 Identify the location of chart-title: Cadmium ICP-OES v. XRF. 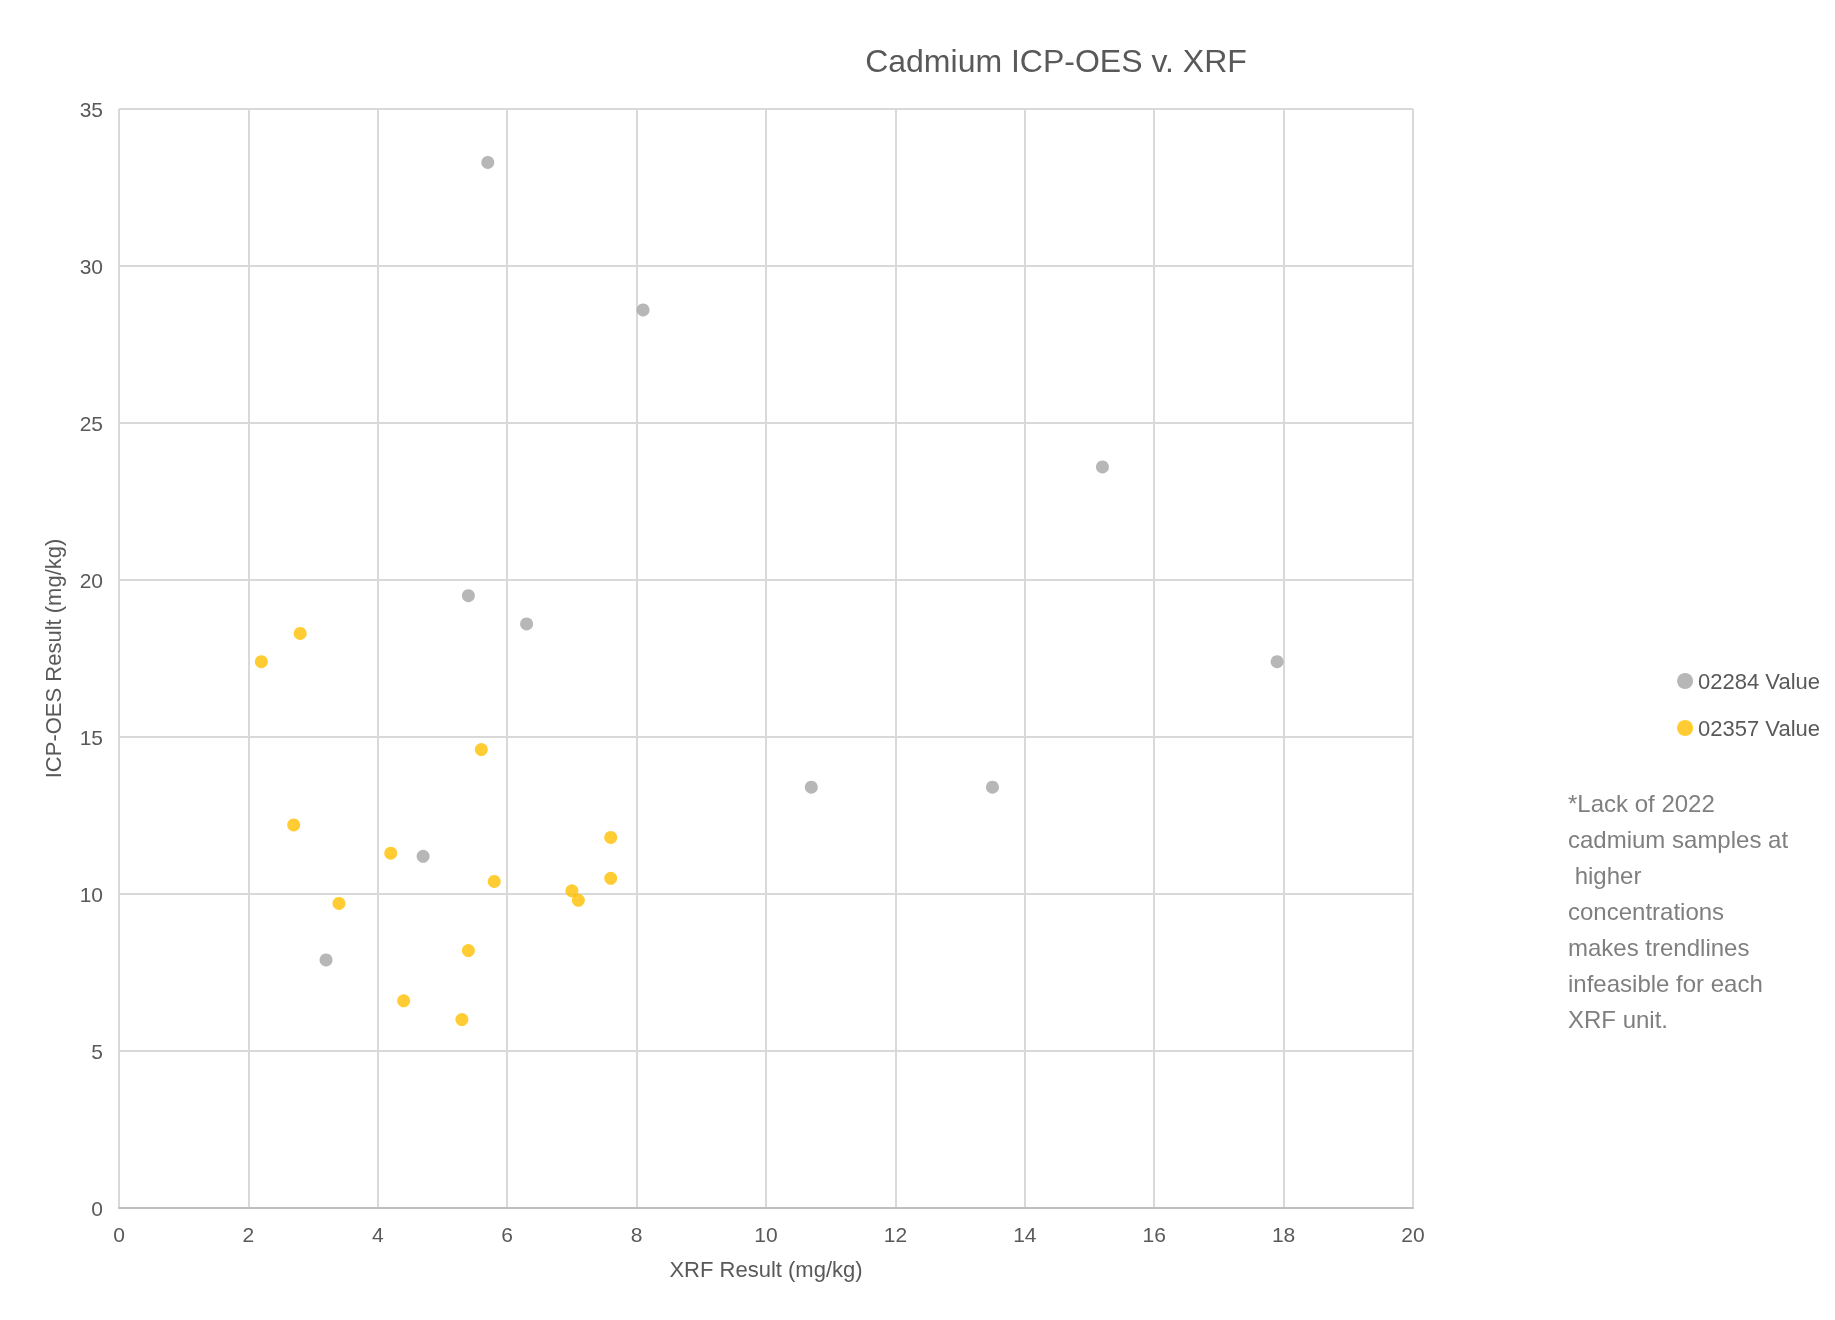
(1056, 61).